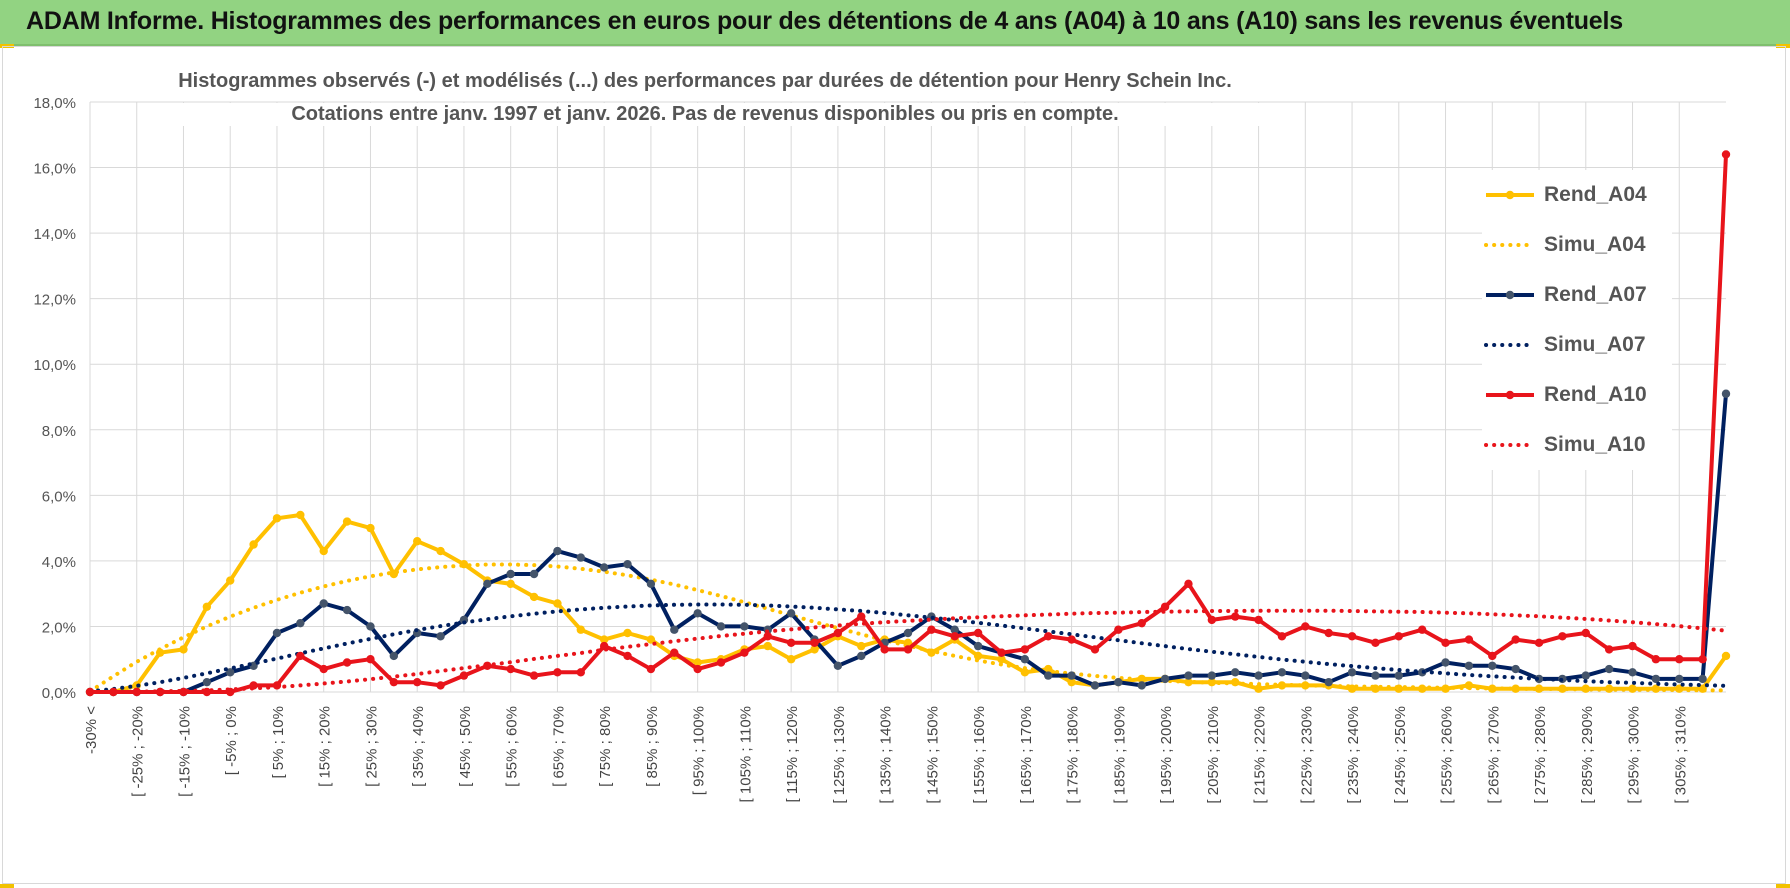 This screenshot has width=1790, height=888. What do you see at coordinates (1540, 755) in the screenshot?
I see `x-tick-label: [ 275% ; 280%` at bounding box center [1540, 755].